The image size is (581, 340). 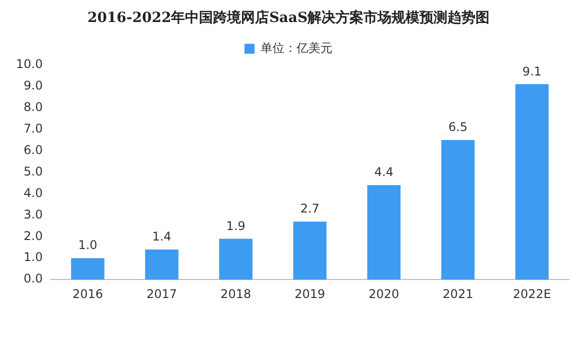 I want to click on data-label: 2.7, so click(x=310, y=209).